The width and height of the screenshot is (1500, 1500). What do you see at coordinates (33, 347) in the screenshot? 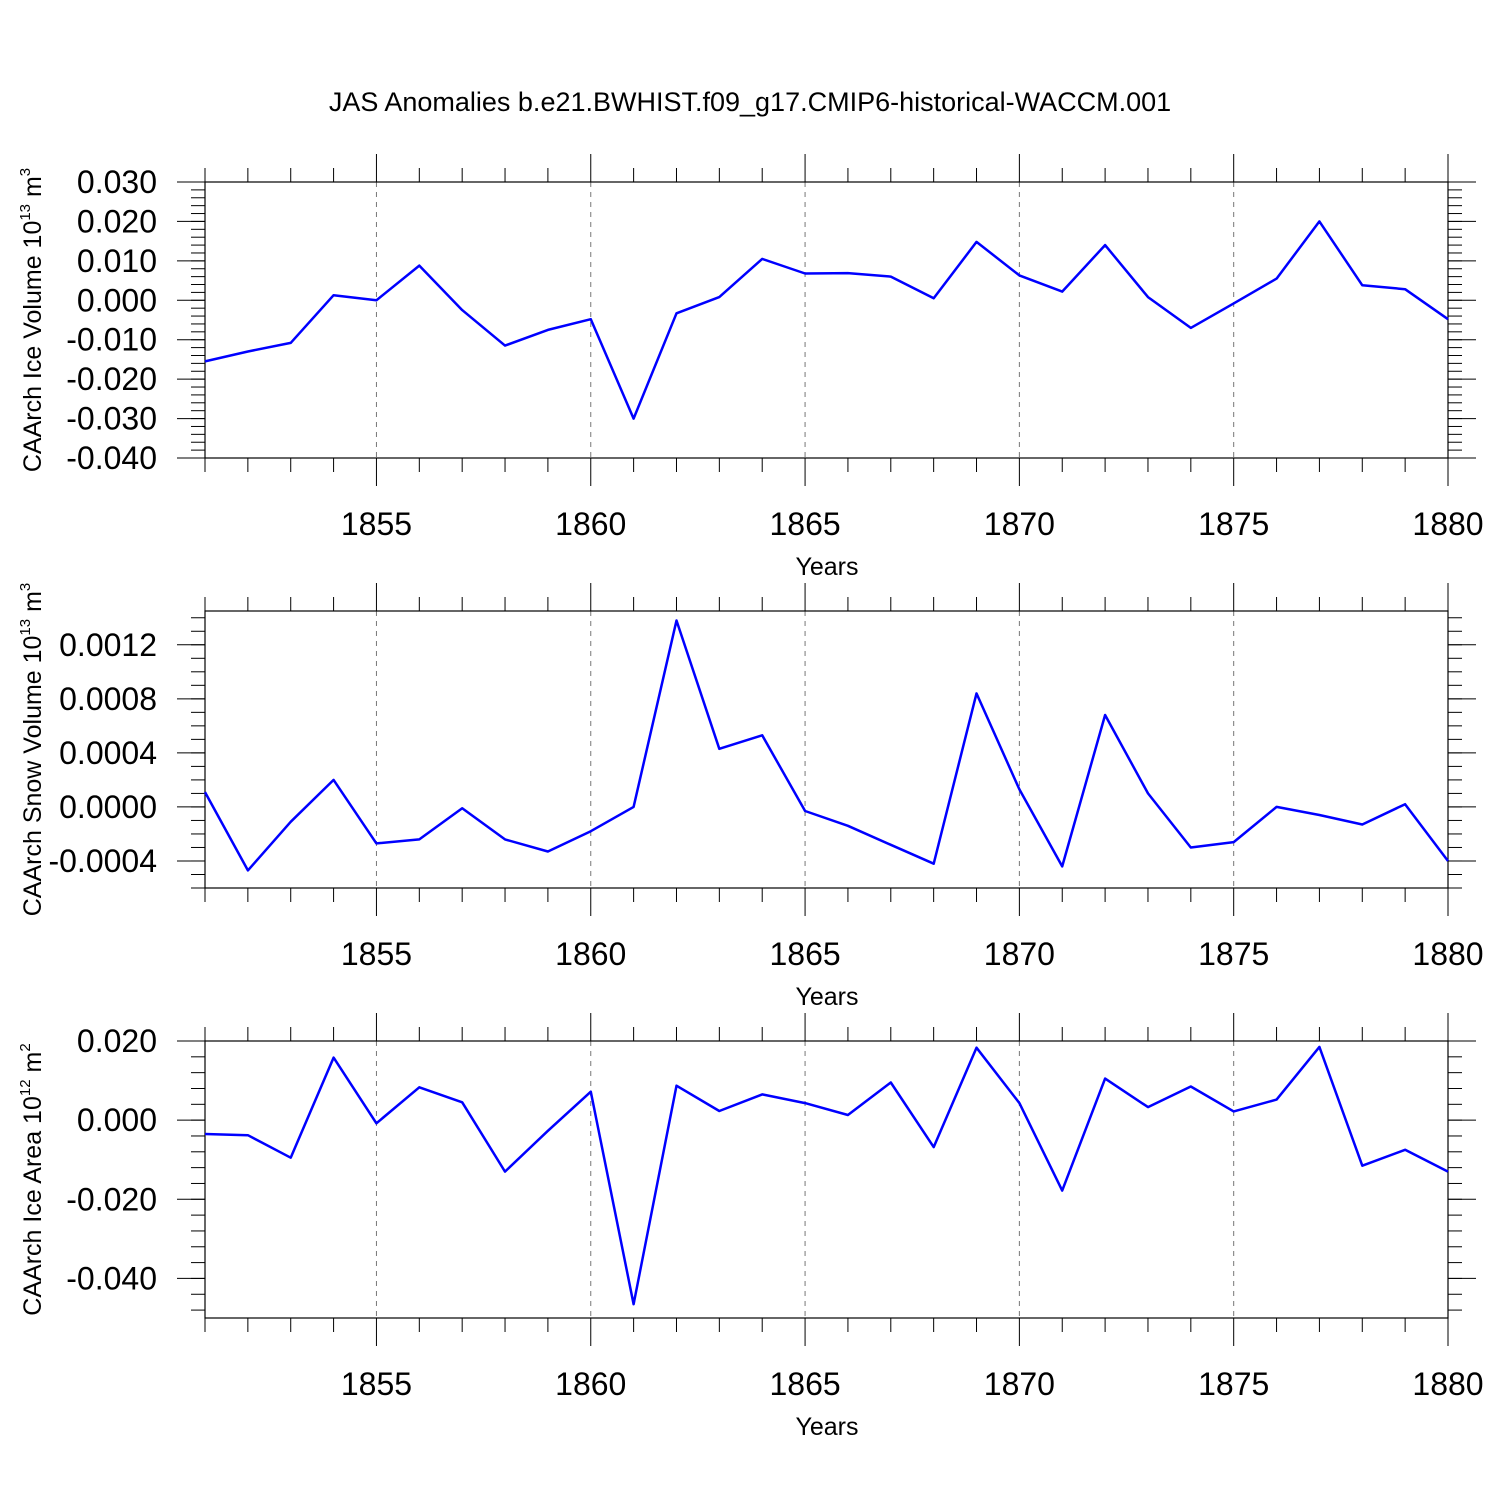
I see `y-axis-title-text: CAArch Ice Volume 10` at bounding box center [33, 347].